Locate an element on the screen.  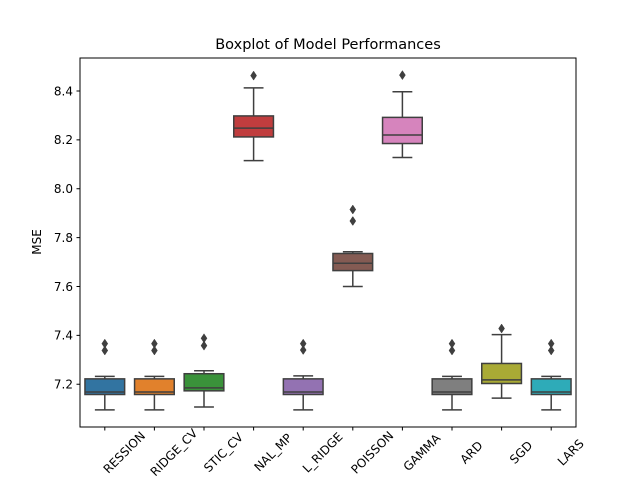
y-tick-label: 7.8 is located at coordinates (63, 238).